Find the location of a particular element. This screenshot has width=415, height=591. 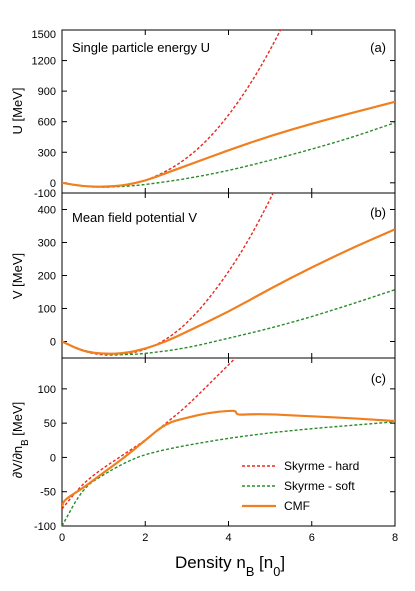

panel-c-ylabel: ∂V/∂nB [MeV] is located at coordinates (20, 440).